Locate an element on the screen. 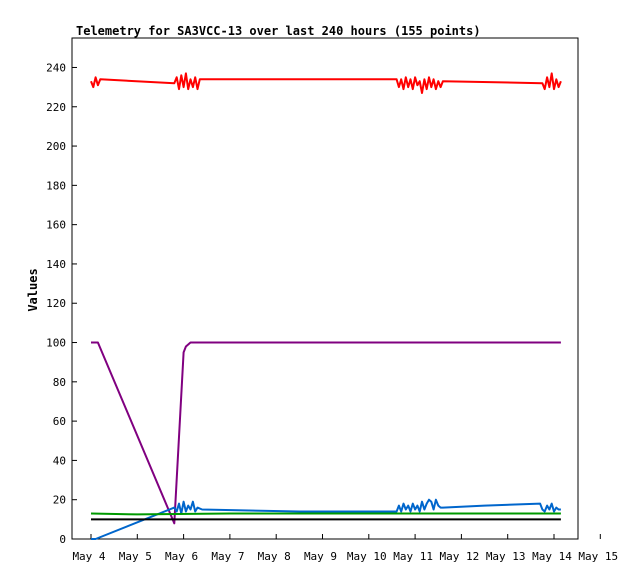 This screenshot has width=618, height=579. y-tick-label: 20 is located at coordinates (59, 500).